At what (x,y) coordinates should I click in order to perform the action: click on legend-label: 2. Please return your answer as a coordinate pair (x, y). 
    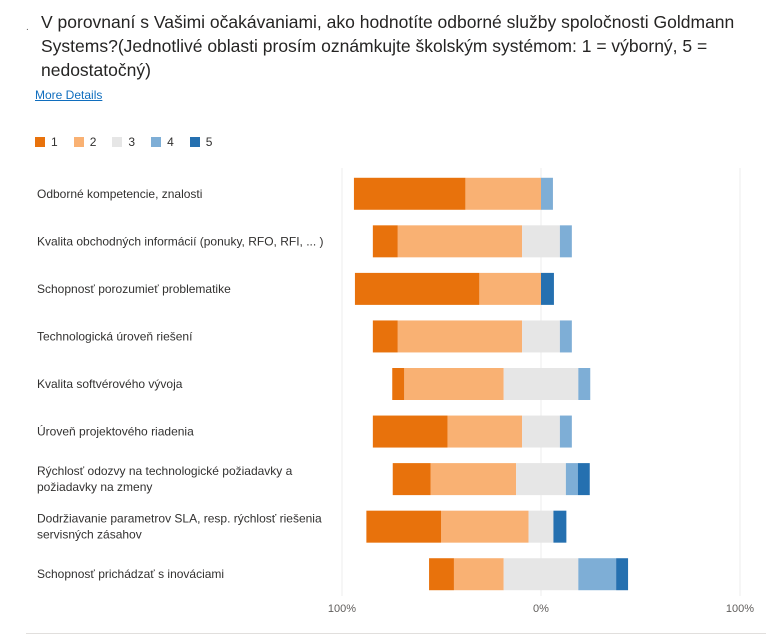
    Looking at the image, I should click on (93, 142).